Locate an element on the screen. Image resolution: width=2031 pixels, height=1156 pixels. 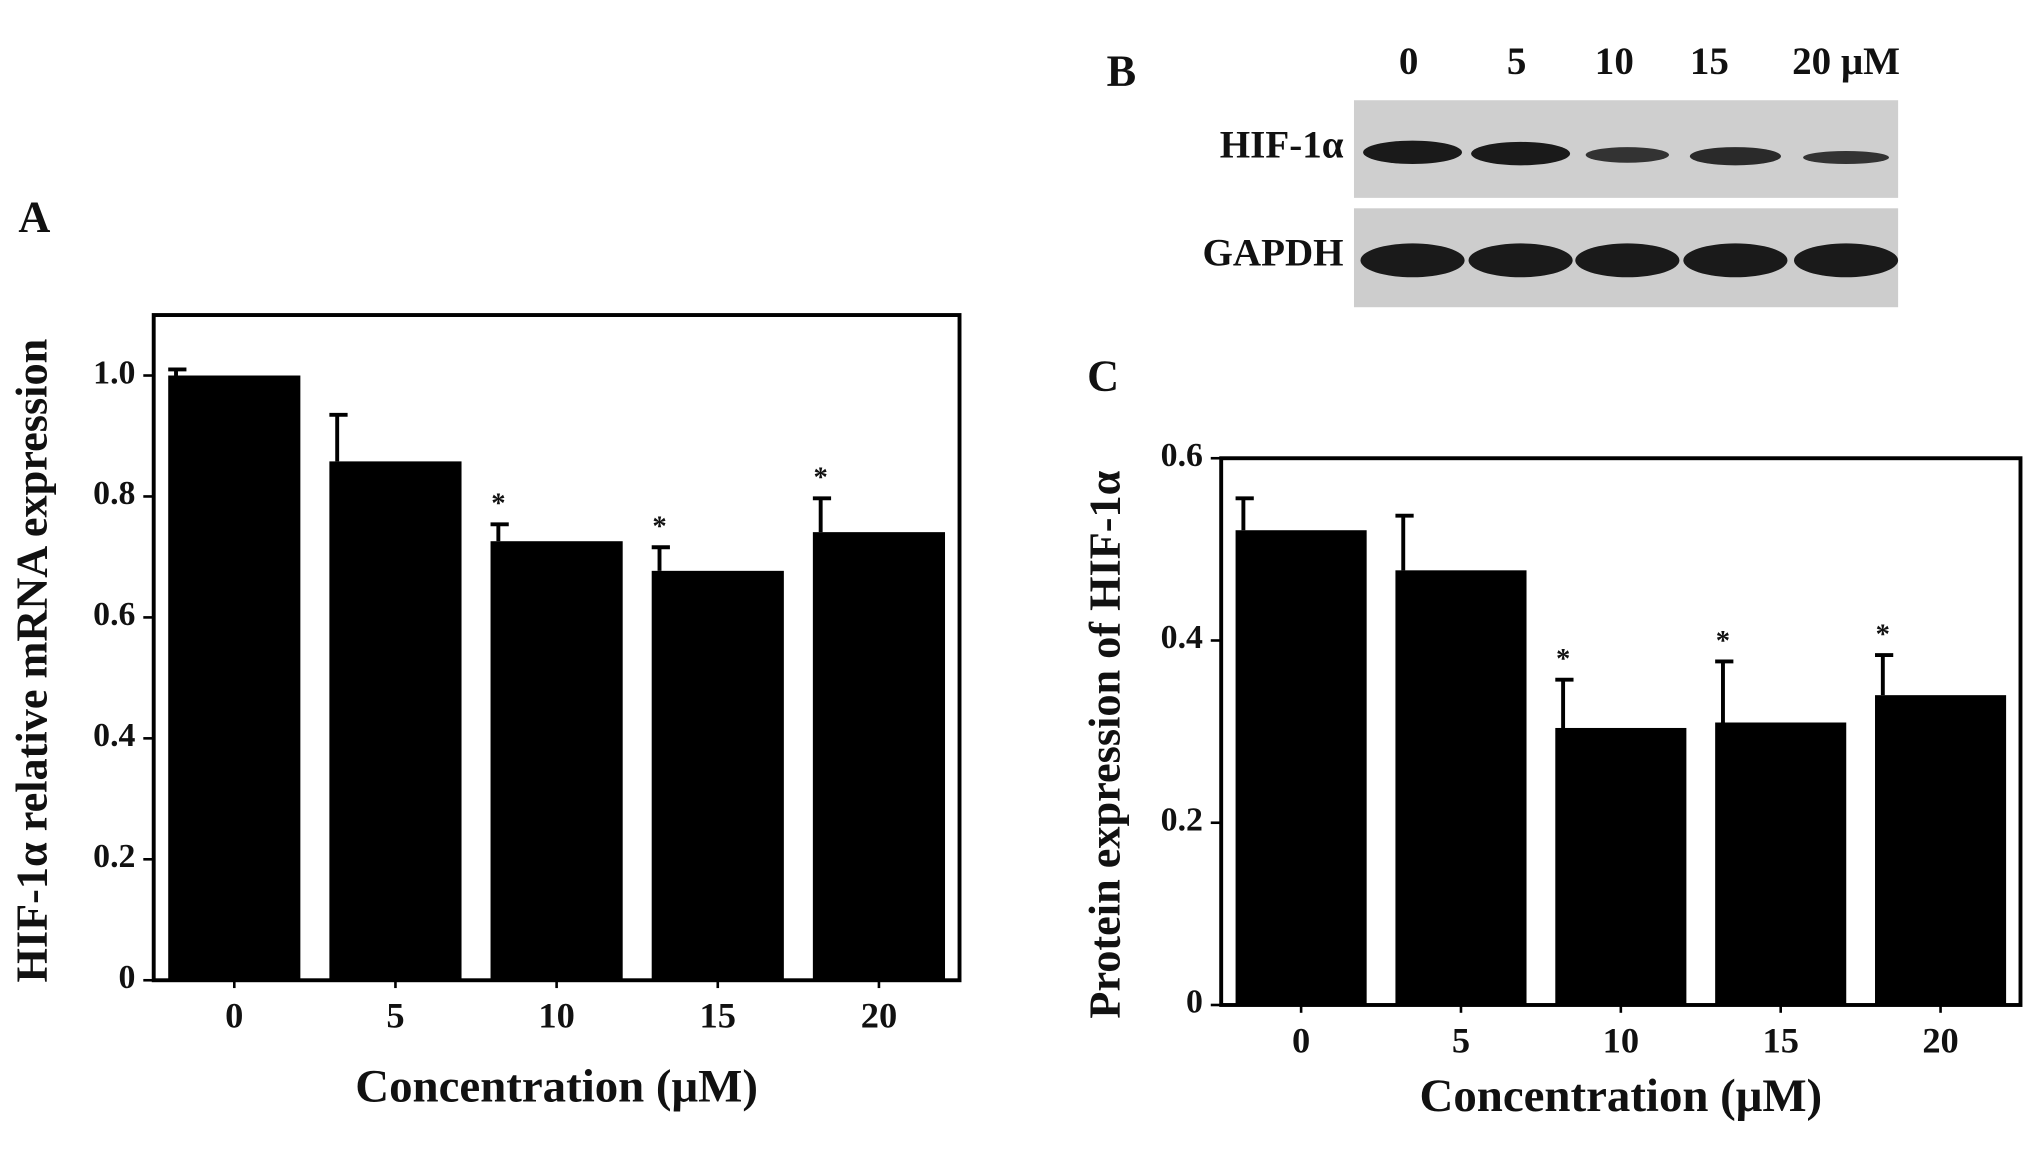
panel-label: B is located at coordinates (1122, 71).